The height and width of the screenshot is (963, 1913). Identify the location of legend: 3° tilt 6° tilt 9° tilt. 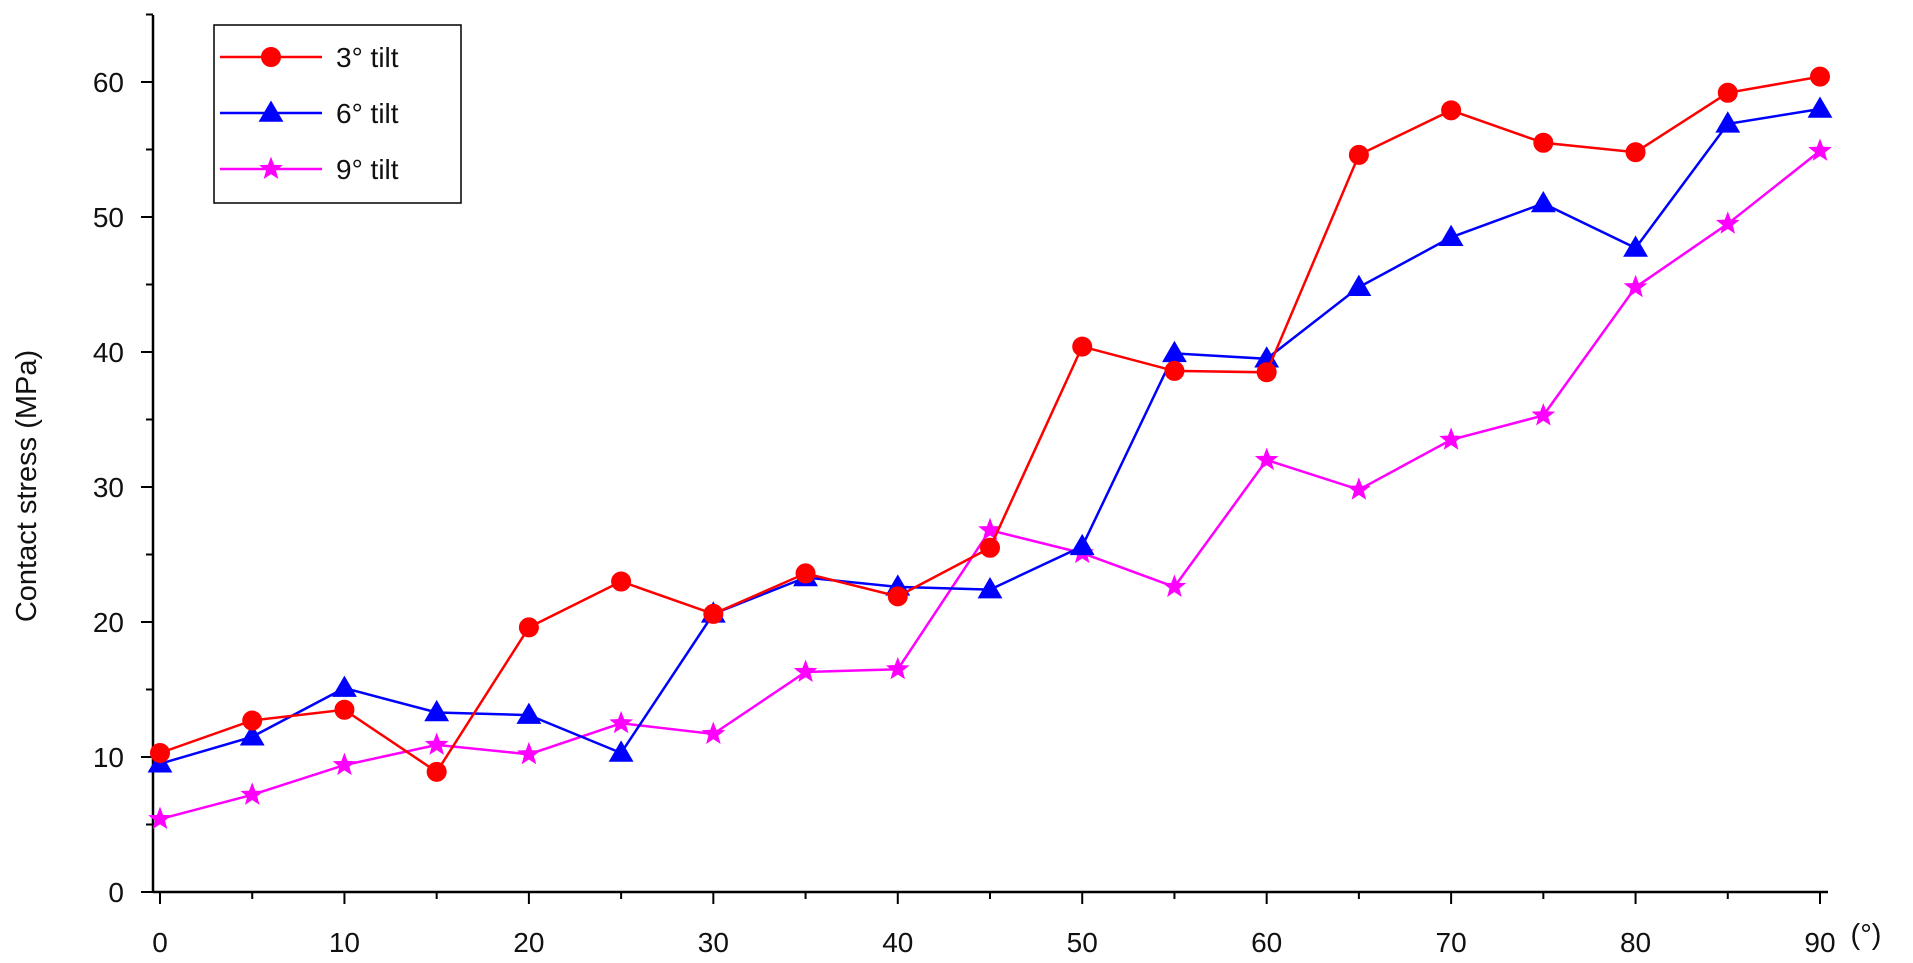
(337, 114).